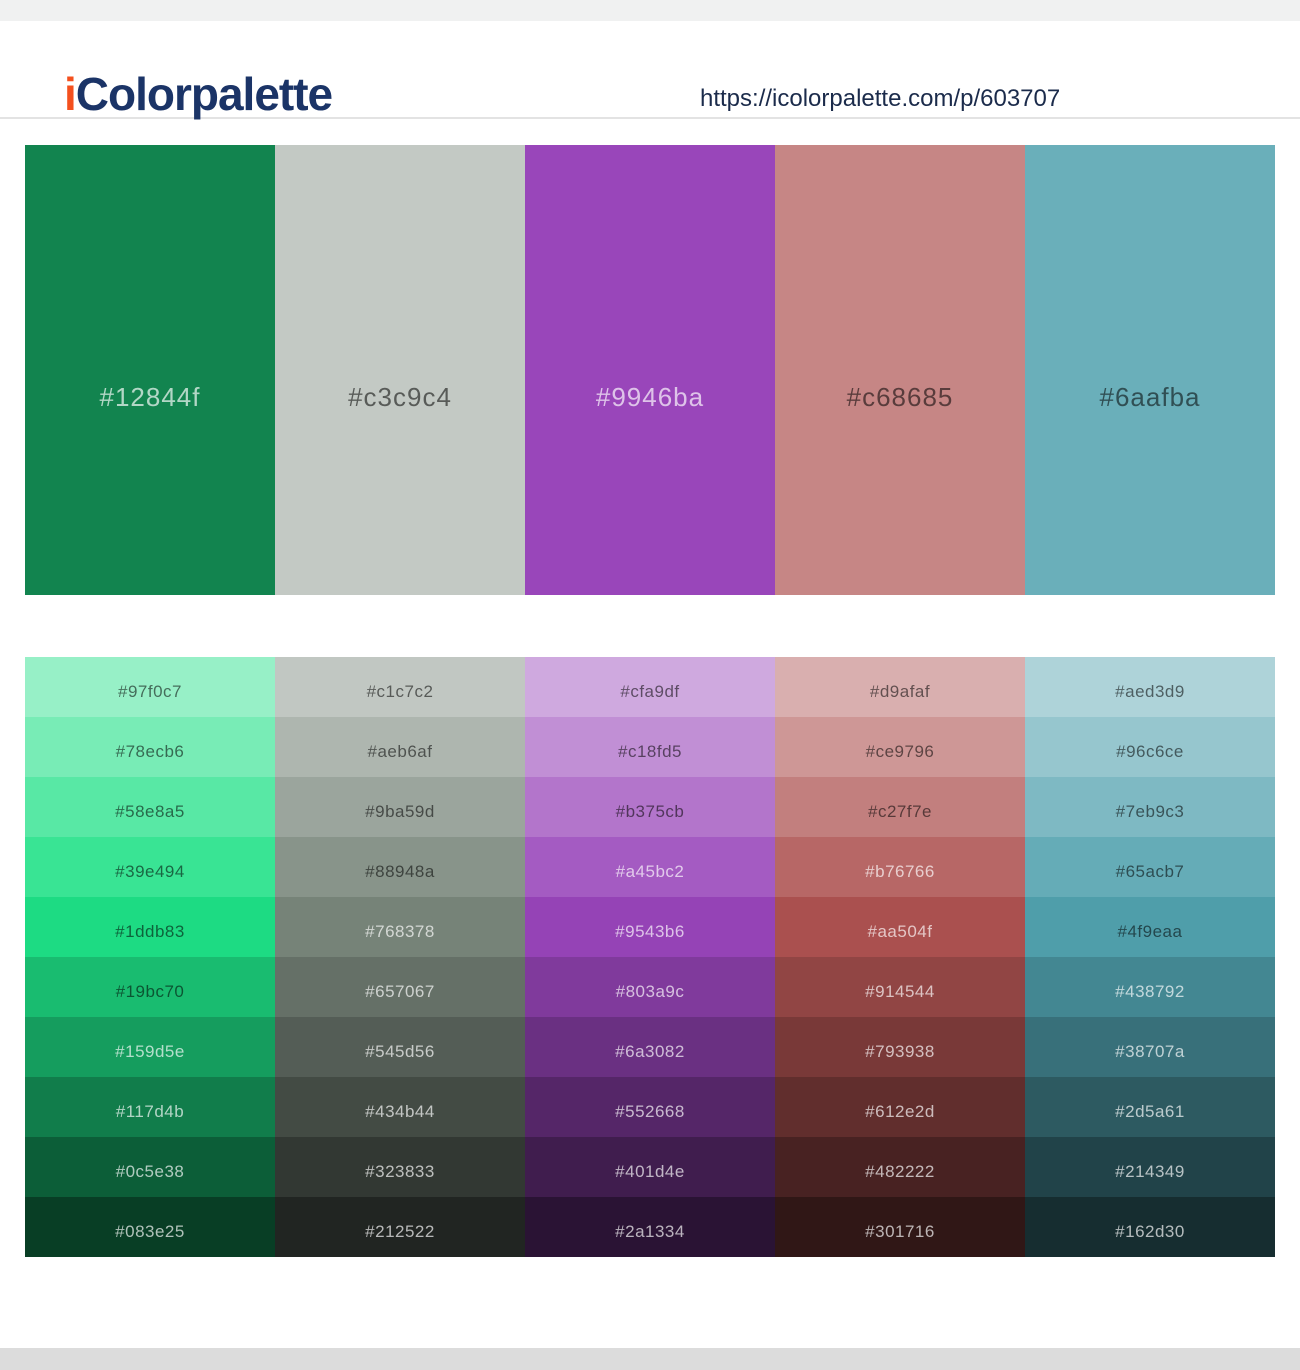 This screenshot has width=1300, height=1370. I want to click on shade-cell: #ce9796, so click(900, 747).